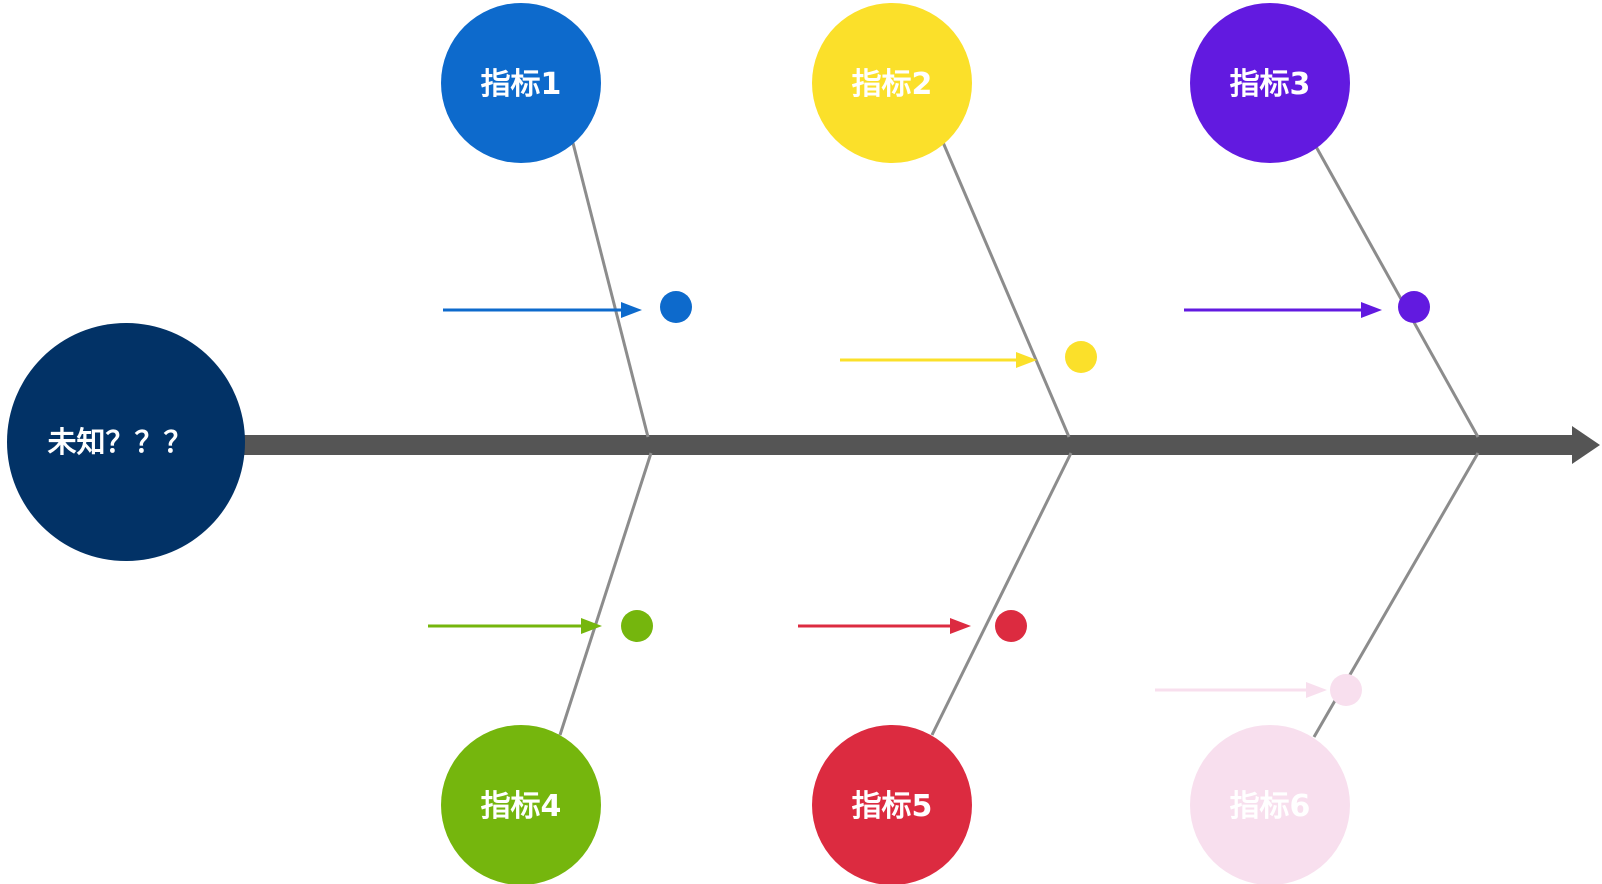 This screenshot has height=884, width=1602. I want to click on problem-head: 未知？？？, so click(126, 442).